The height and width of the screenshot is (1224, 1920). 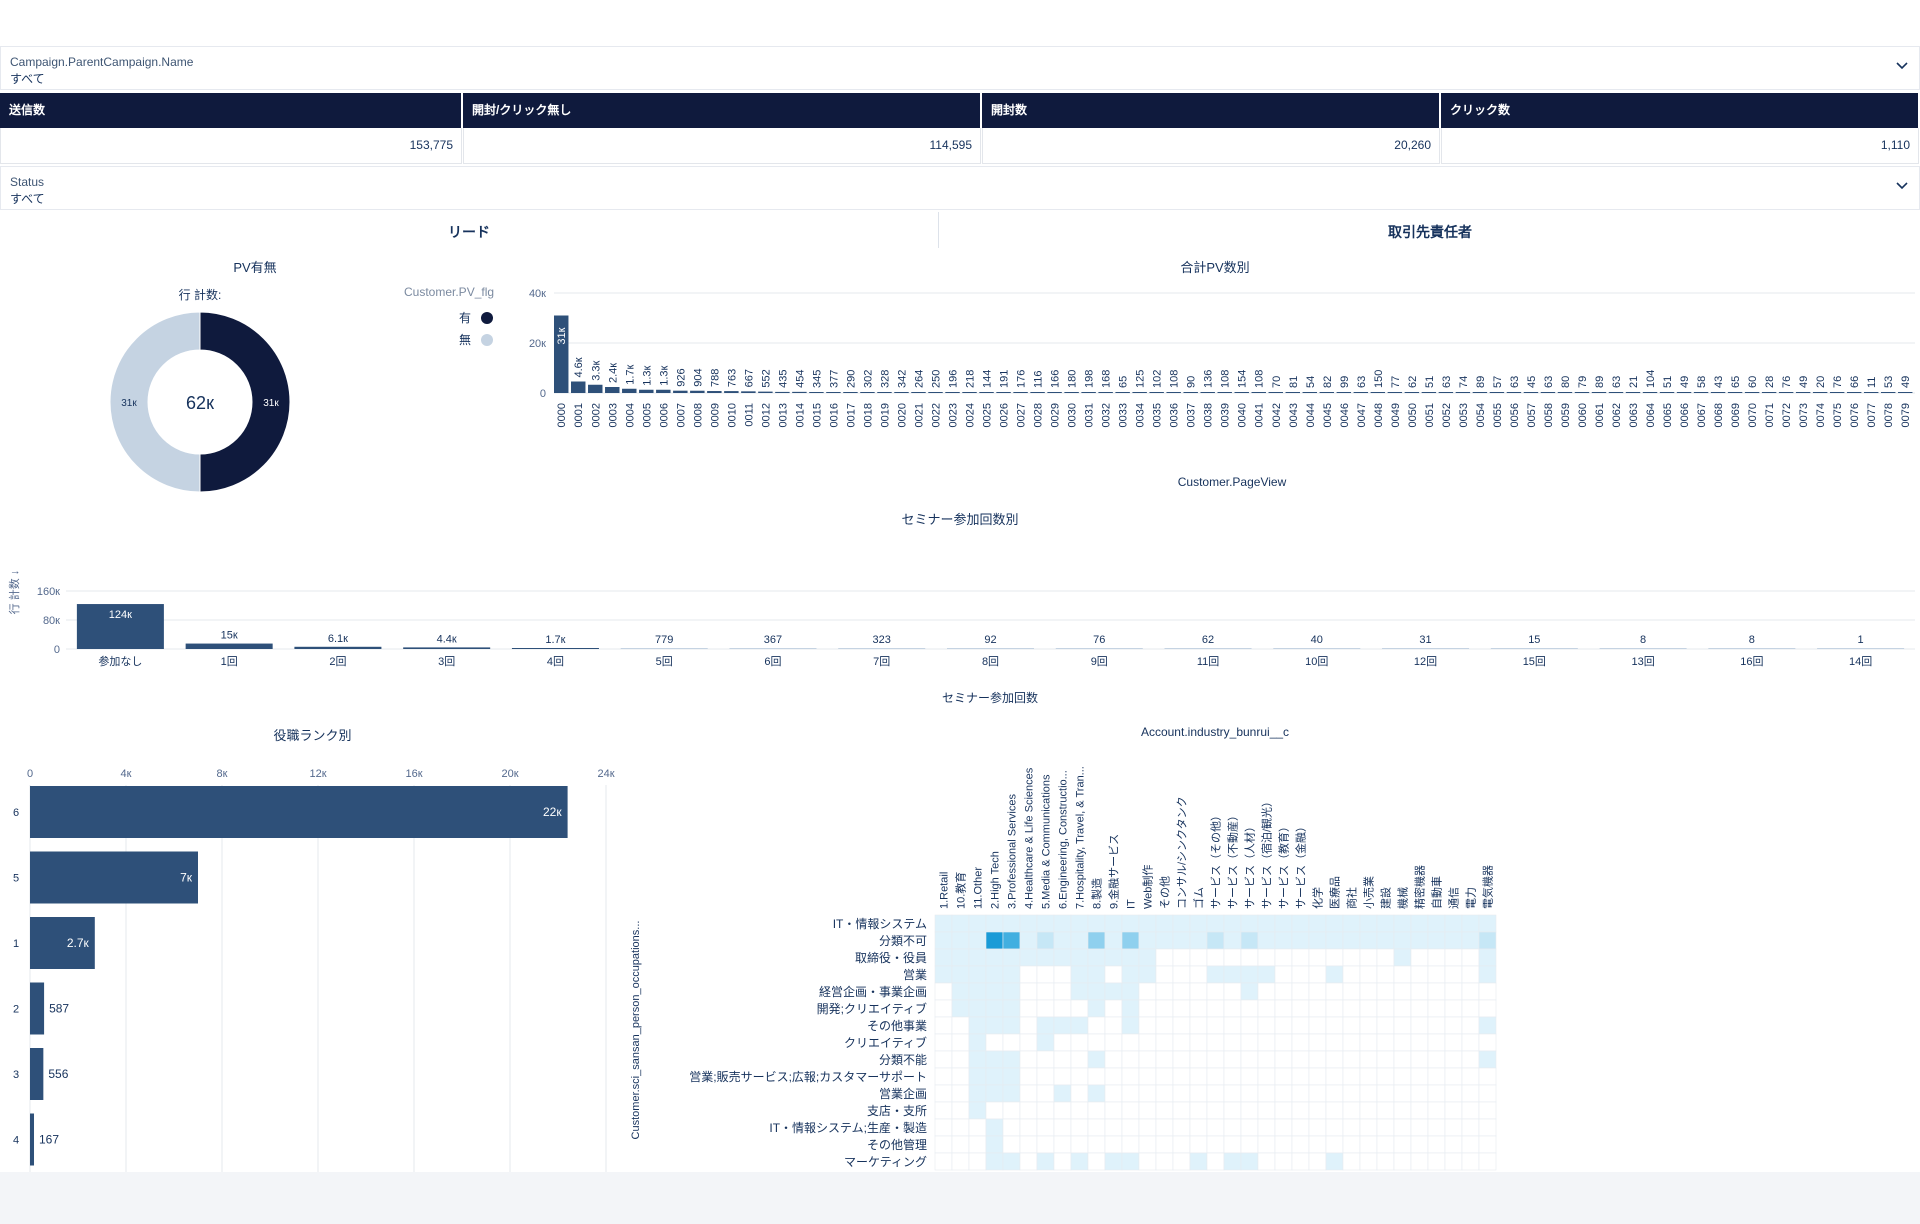 What do you see at coordinates (1532, 382) in the screenshot?
I see `data-label: 45` at bounding box center [1532, 382].